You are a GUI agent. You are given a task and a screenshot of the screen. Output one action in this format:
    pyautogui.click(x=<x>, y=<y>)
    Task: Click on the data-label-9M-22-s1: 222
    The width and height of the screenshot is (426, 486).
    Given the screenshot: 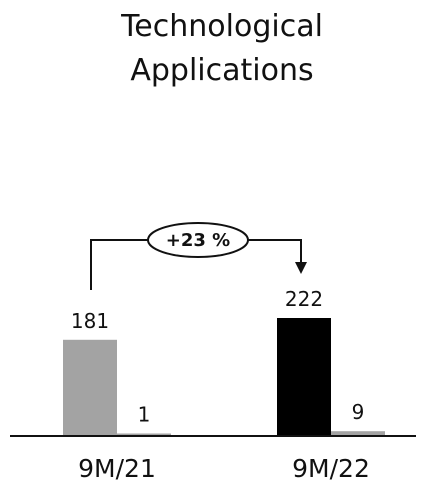 What is the action you would take?
    pyautogui.click(x=304, y=299)
    